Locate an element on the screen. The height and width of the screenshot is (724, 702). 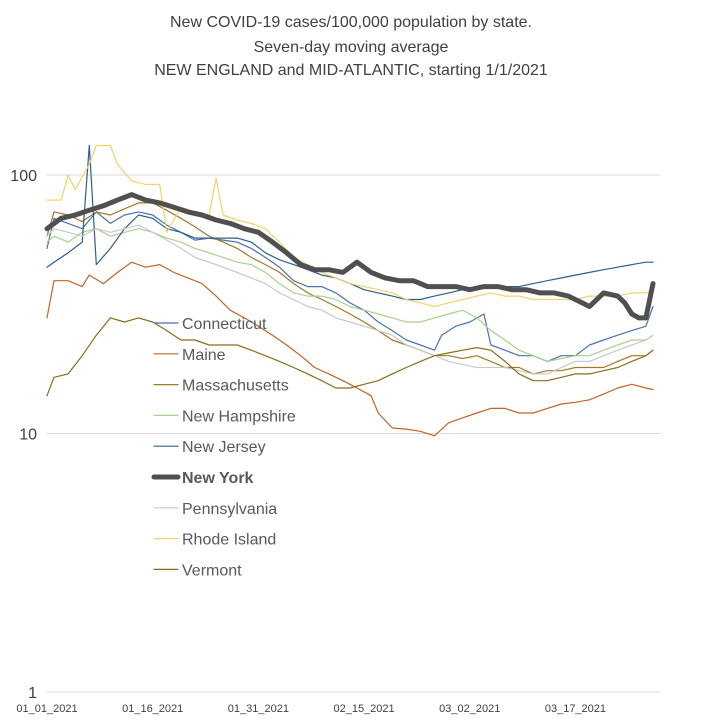
legend-label-new-jersey: New Jersey is located at coordinates (224, 447).